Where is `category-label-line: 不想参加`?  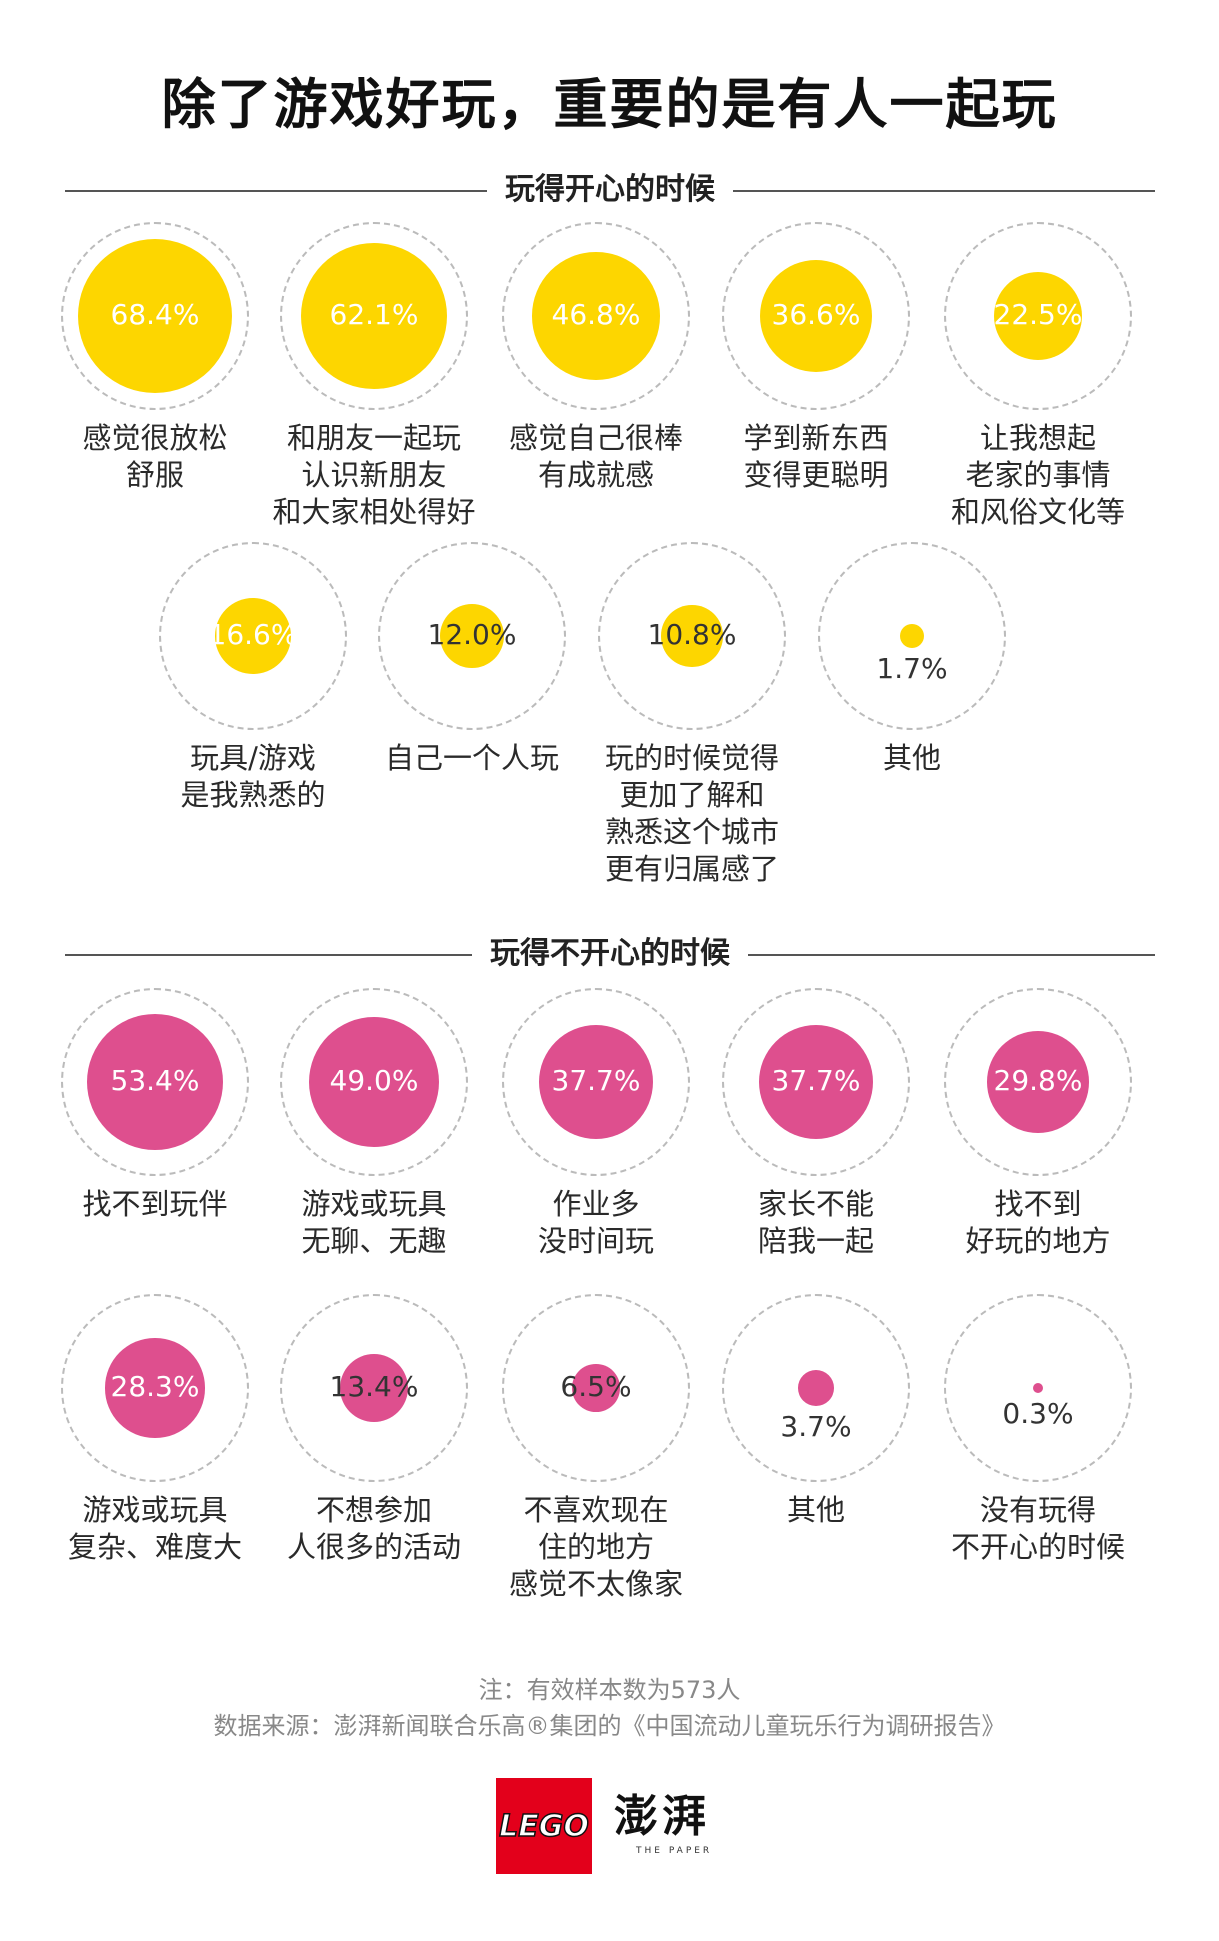 category-label-line: 不想参加 is located at coordinates (373, 1510).